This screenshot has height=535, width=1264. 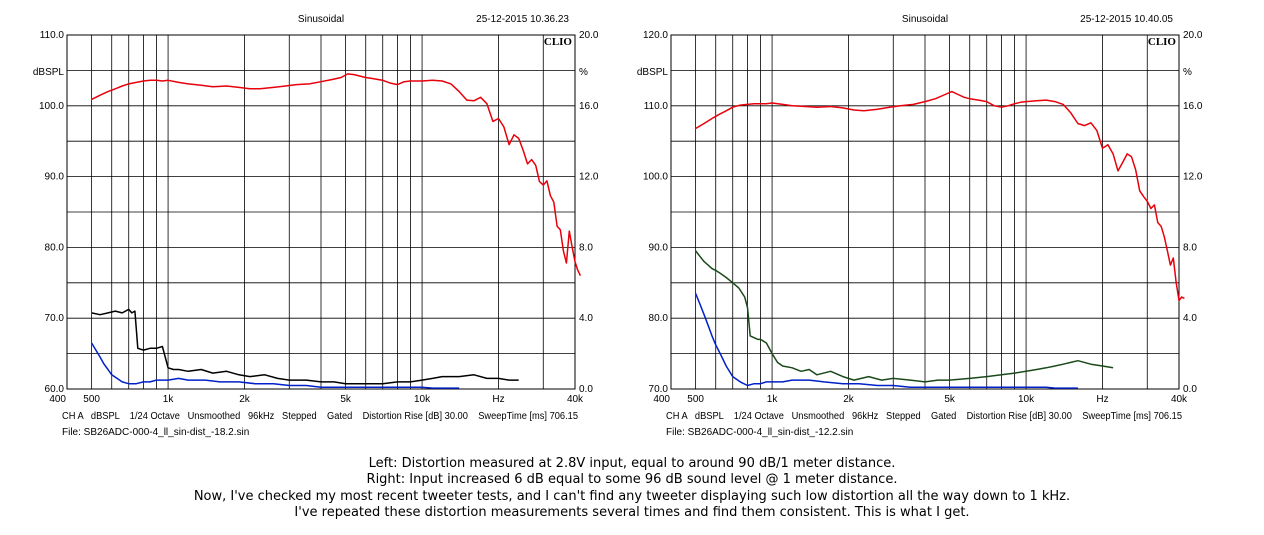 What do you see at coordinates (321, 19) in the screenshot?
I see `chart1-title: Sinusoidal` at bounding box center [321, 19].